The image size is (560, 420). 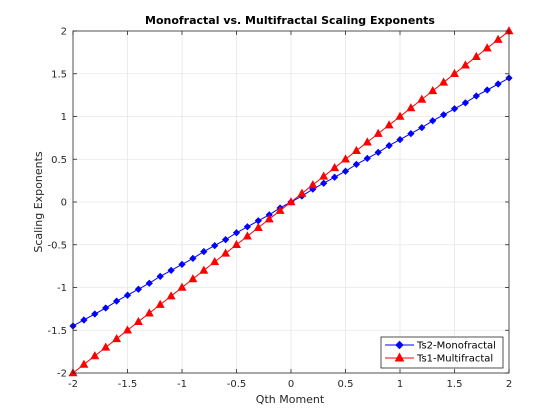 I want to click on legend-entry-ts2: Ts2-Monofractal, so click(x=440, y=346).